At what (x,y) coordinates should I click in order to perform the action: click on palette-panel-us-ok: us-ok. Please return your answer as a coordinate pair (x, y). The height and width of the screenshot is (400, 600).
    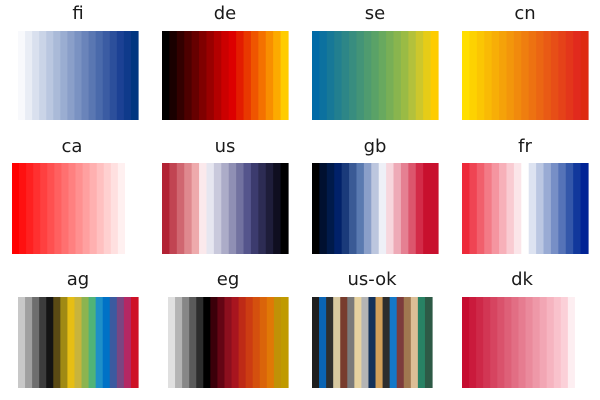
    Looking at the image, I should click on (372, 328).